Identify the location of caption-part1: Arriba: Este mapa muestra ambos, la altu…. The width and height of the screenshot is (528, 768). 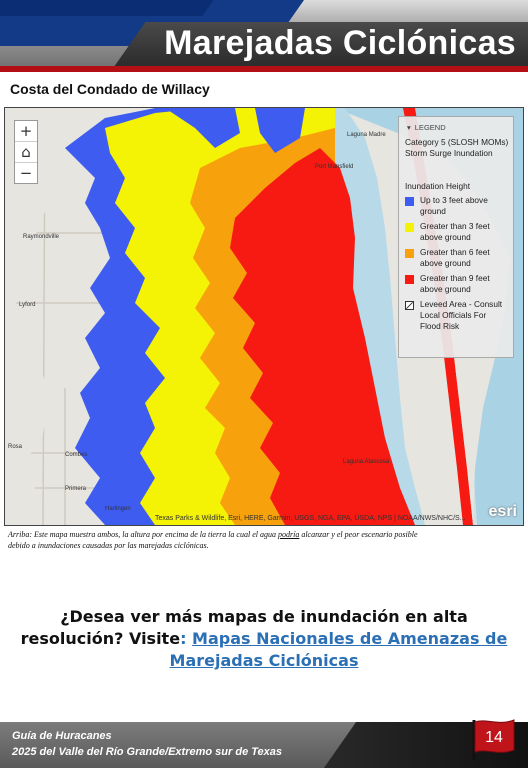
(143, 534).